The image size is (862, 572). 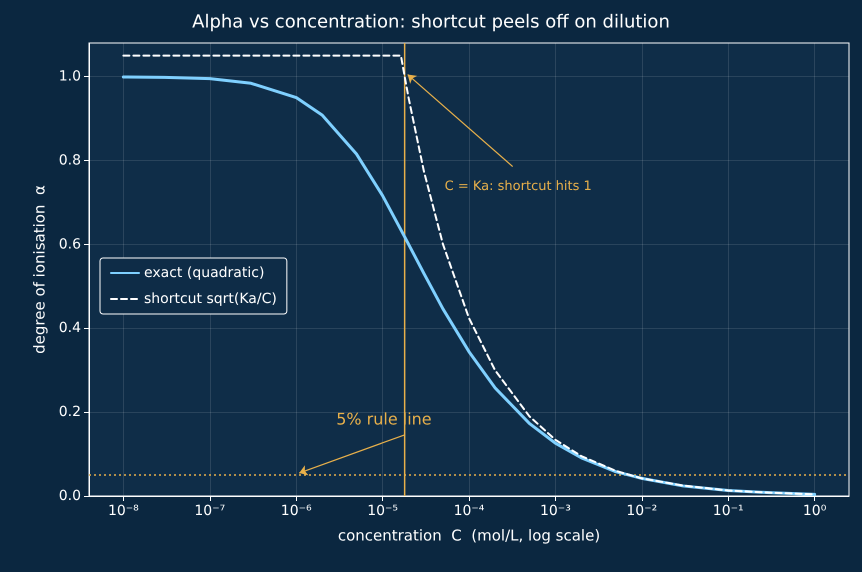 I want to click on chart-title: Alpha vs concentration: shortcut peels off on dilution, so click(x=431, y=22).